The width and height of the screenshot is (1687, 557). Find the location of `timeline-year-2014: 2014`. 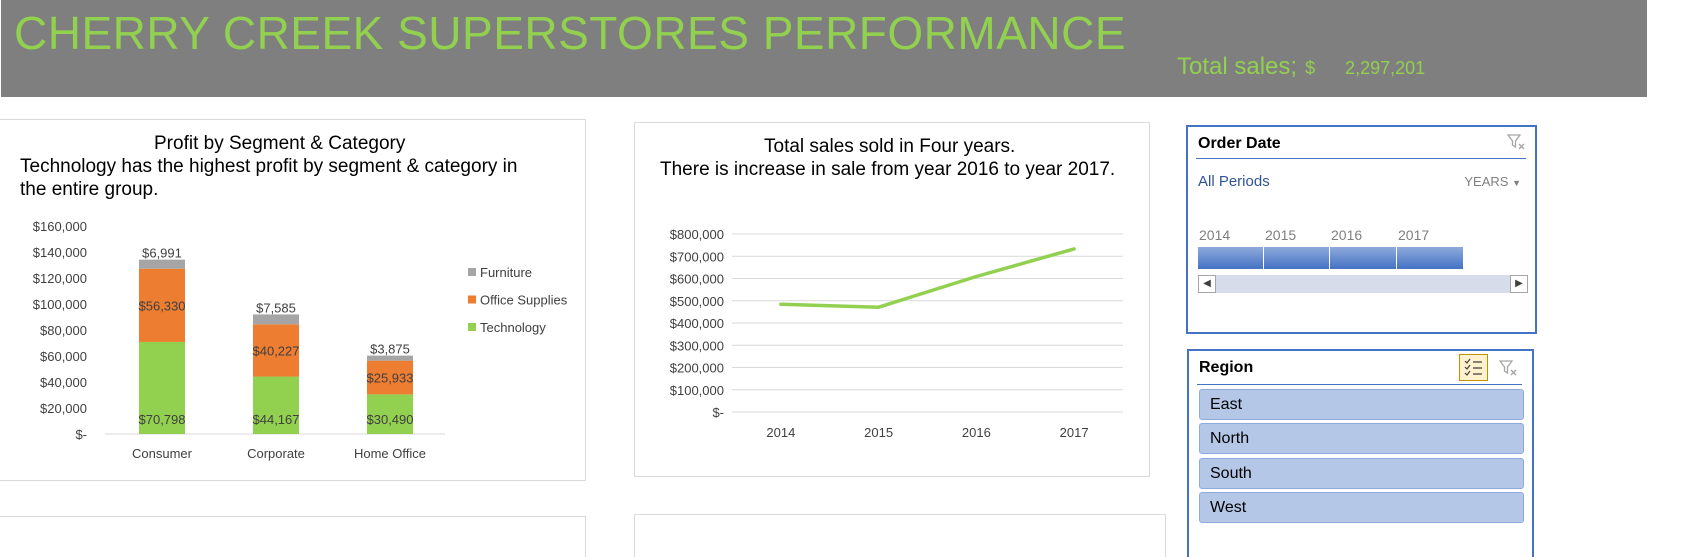

timeline-year-2014: 2014 is located at coordinates (1215, 235).